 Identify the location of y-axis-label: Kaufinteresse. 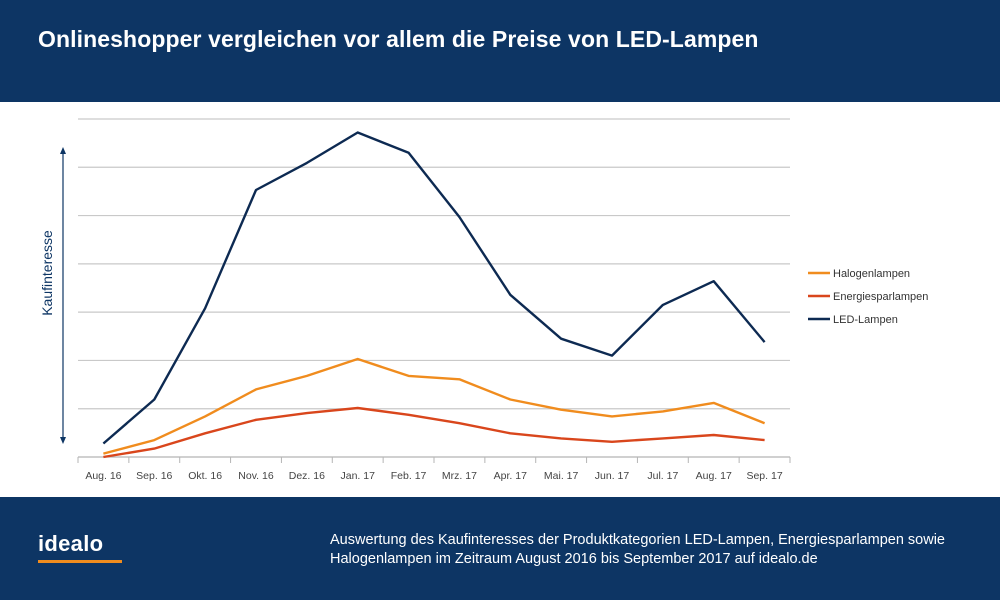
(47, 273).